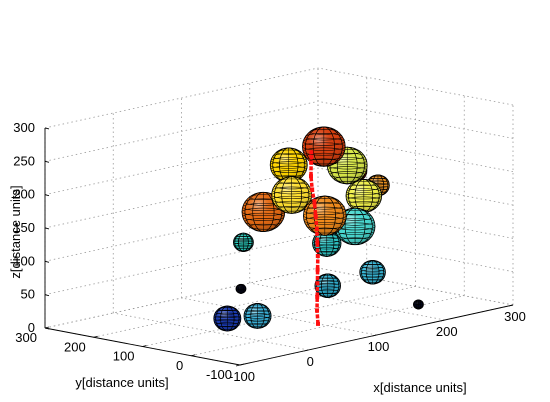 The image size is (550, 402). I want to click on z-tick-label: 150, so click(24, 227).